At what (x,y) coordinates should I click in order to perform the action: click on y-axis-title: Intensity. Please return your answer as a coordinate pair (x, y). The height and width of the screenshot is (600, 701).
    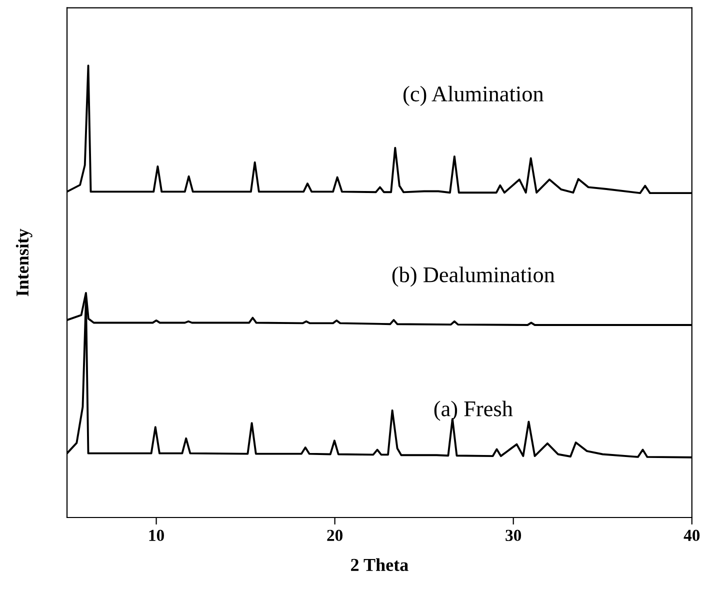
    Looking at the image, I should click on (24, 262).